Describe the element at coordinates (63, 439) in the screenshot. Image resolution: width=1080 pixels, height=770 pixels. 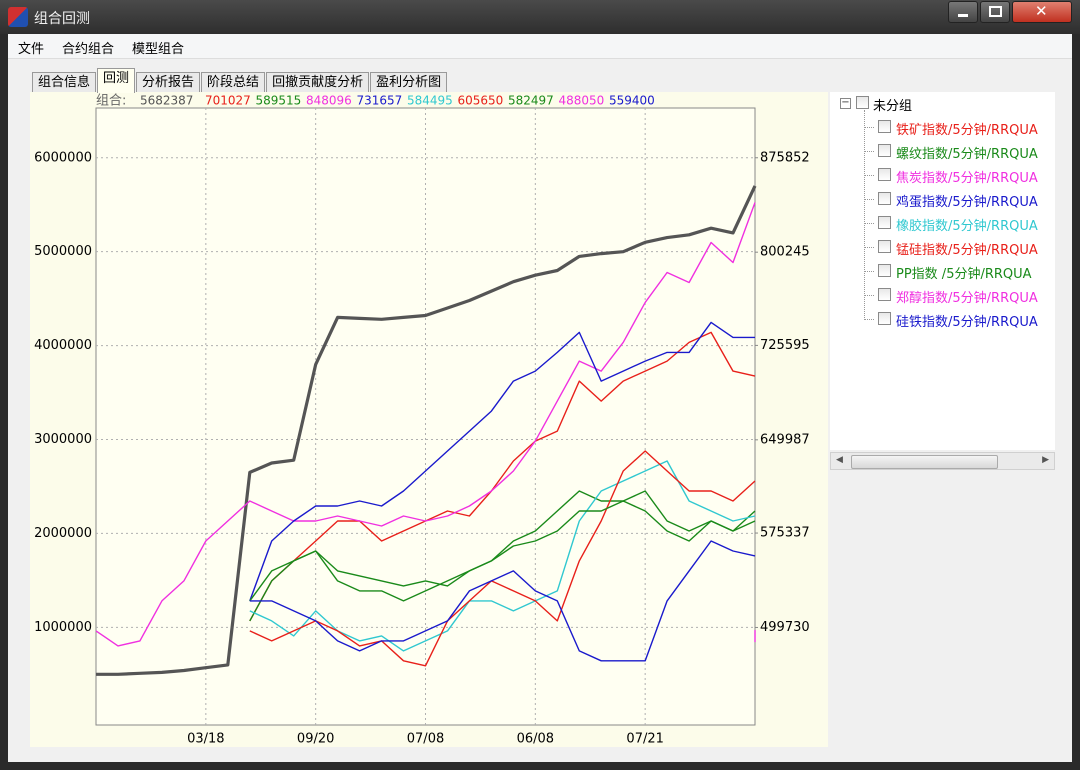
I see `y-tick-label: 3000000` at that location.